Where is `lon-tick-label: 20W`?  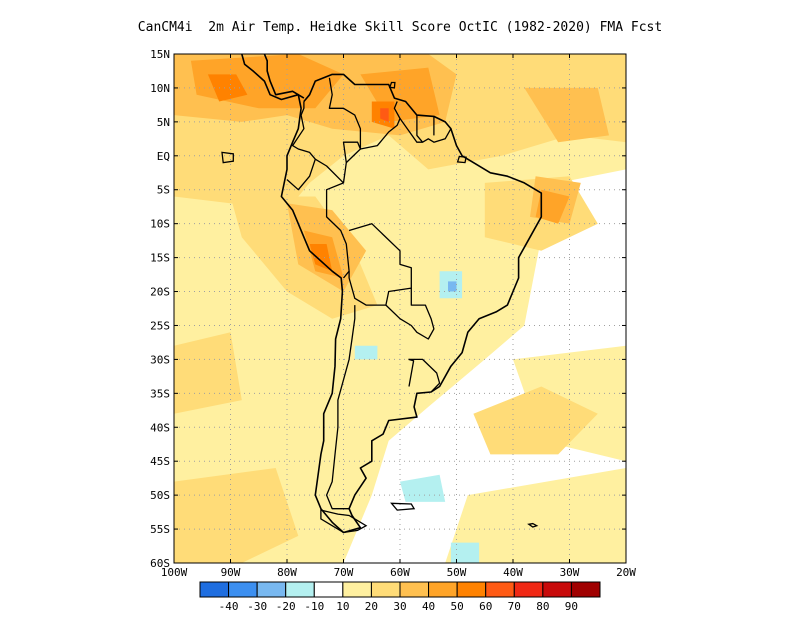 lon-tick-label: 20W is located at coordinates (626, 572).